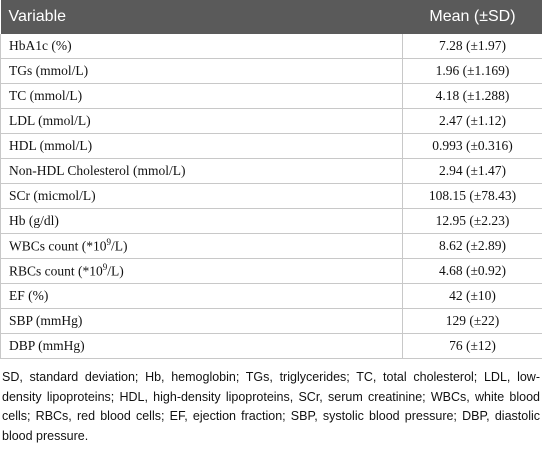  I want to click on row: HbA1c (%) 7.28 (±1.97), so click(271, 46).